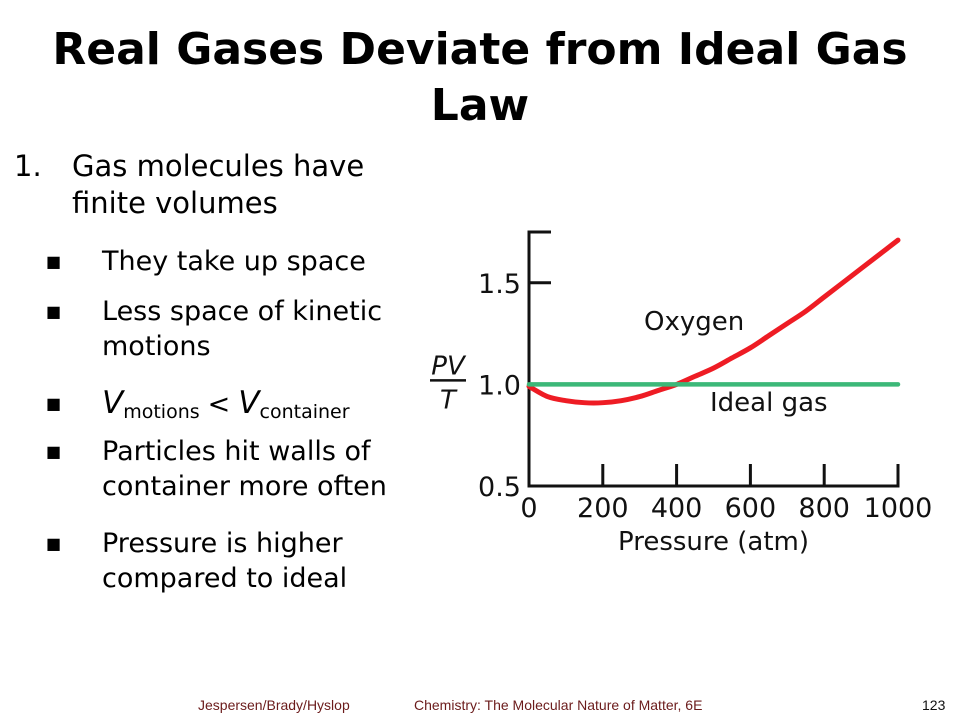 The width and height of the screenshot is (960, 720). I want to click on v-container-subscript: container, so click(304, 412).